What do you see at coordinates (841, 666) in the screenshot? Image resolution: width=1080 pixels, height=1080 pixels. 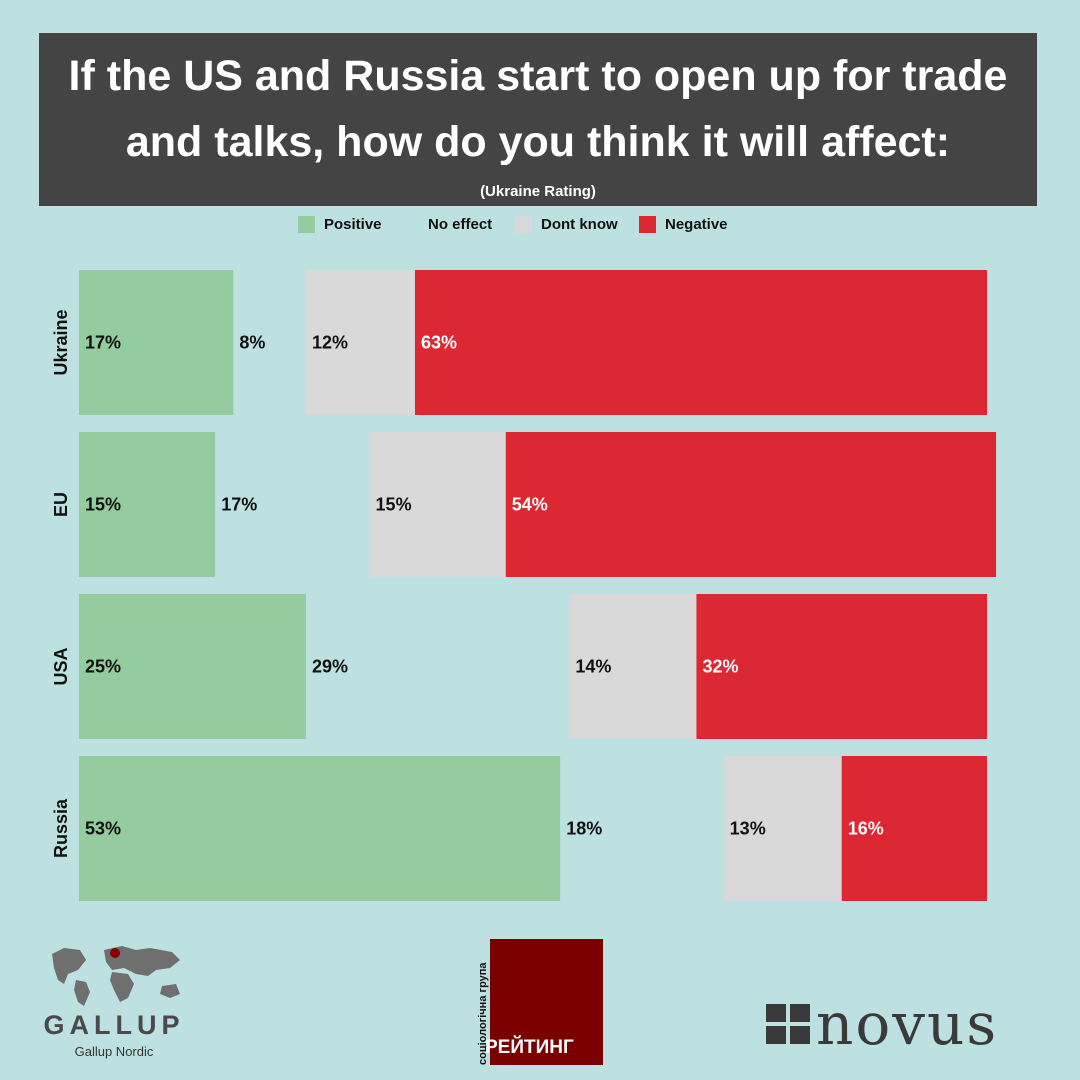 I see `bar-usa-negative` at bounding box center [841, 666].